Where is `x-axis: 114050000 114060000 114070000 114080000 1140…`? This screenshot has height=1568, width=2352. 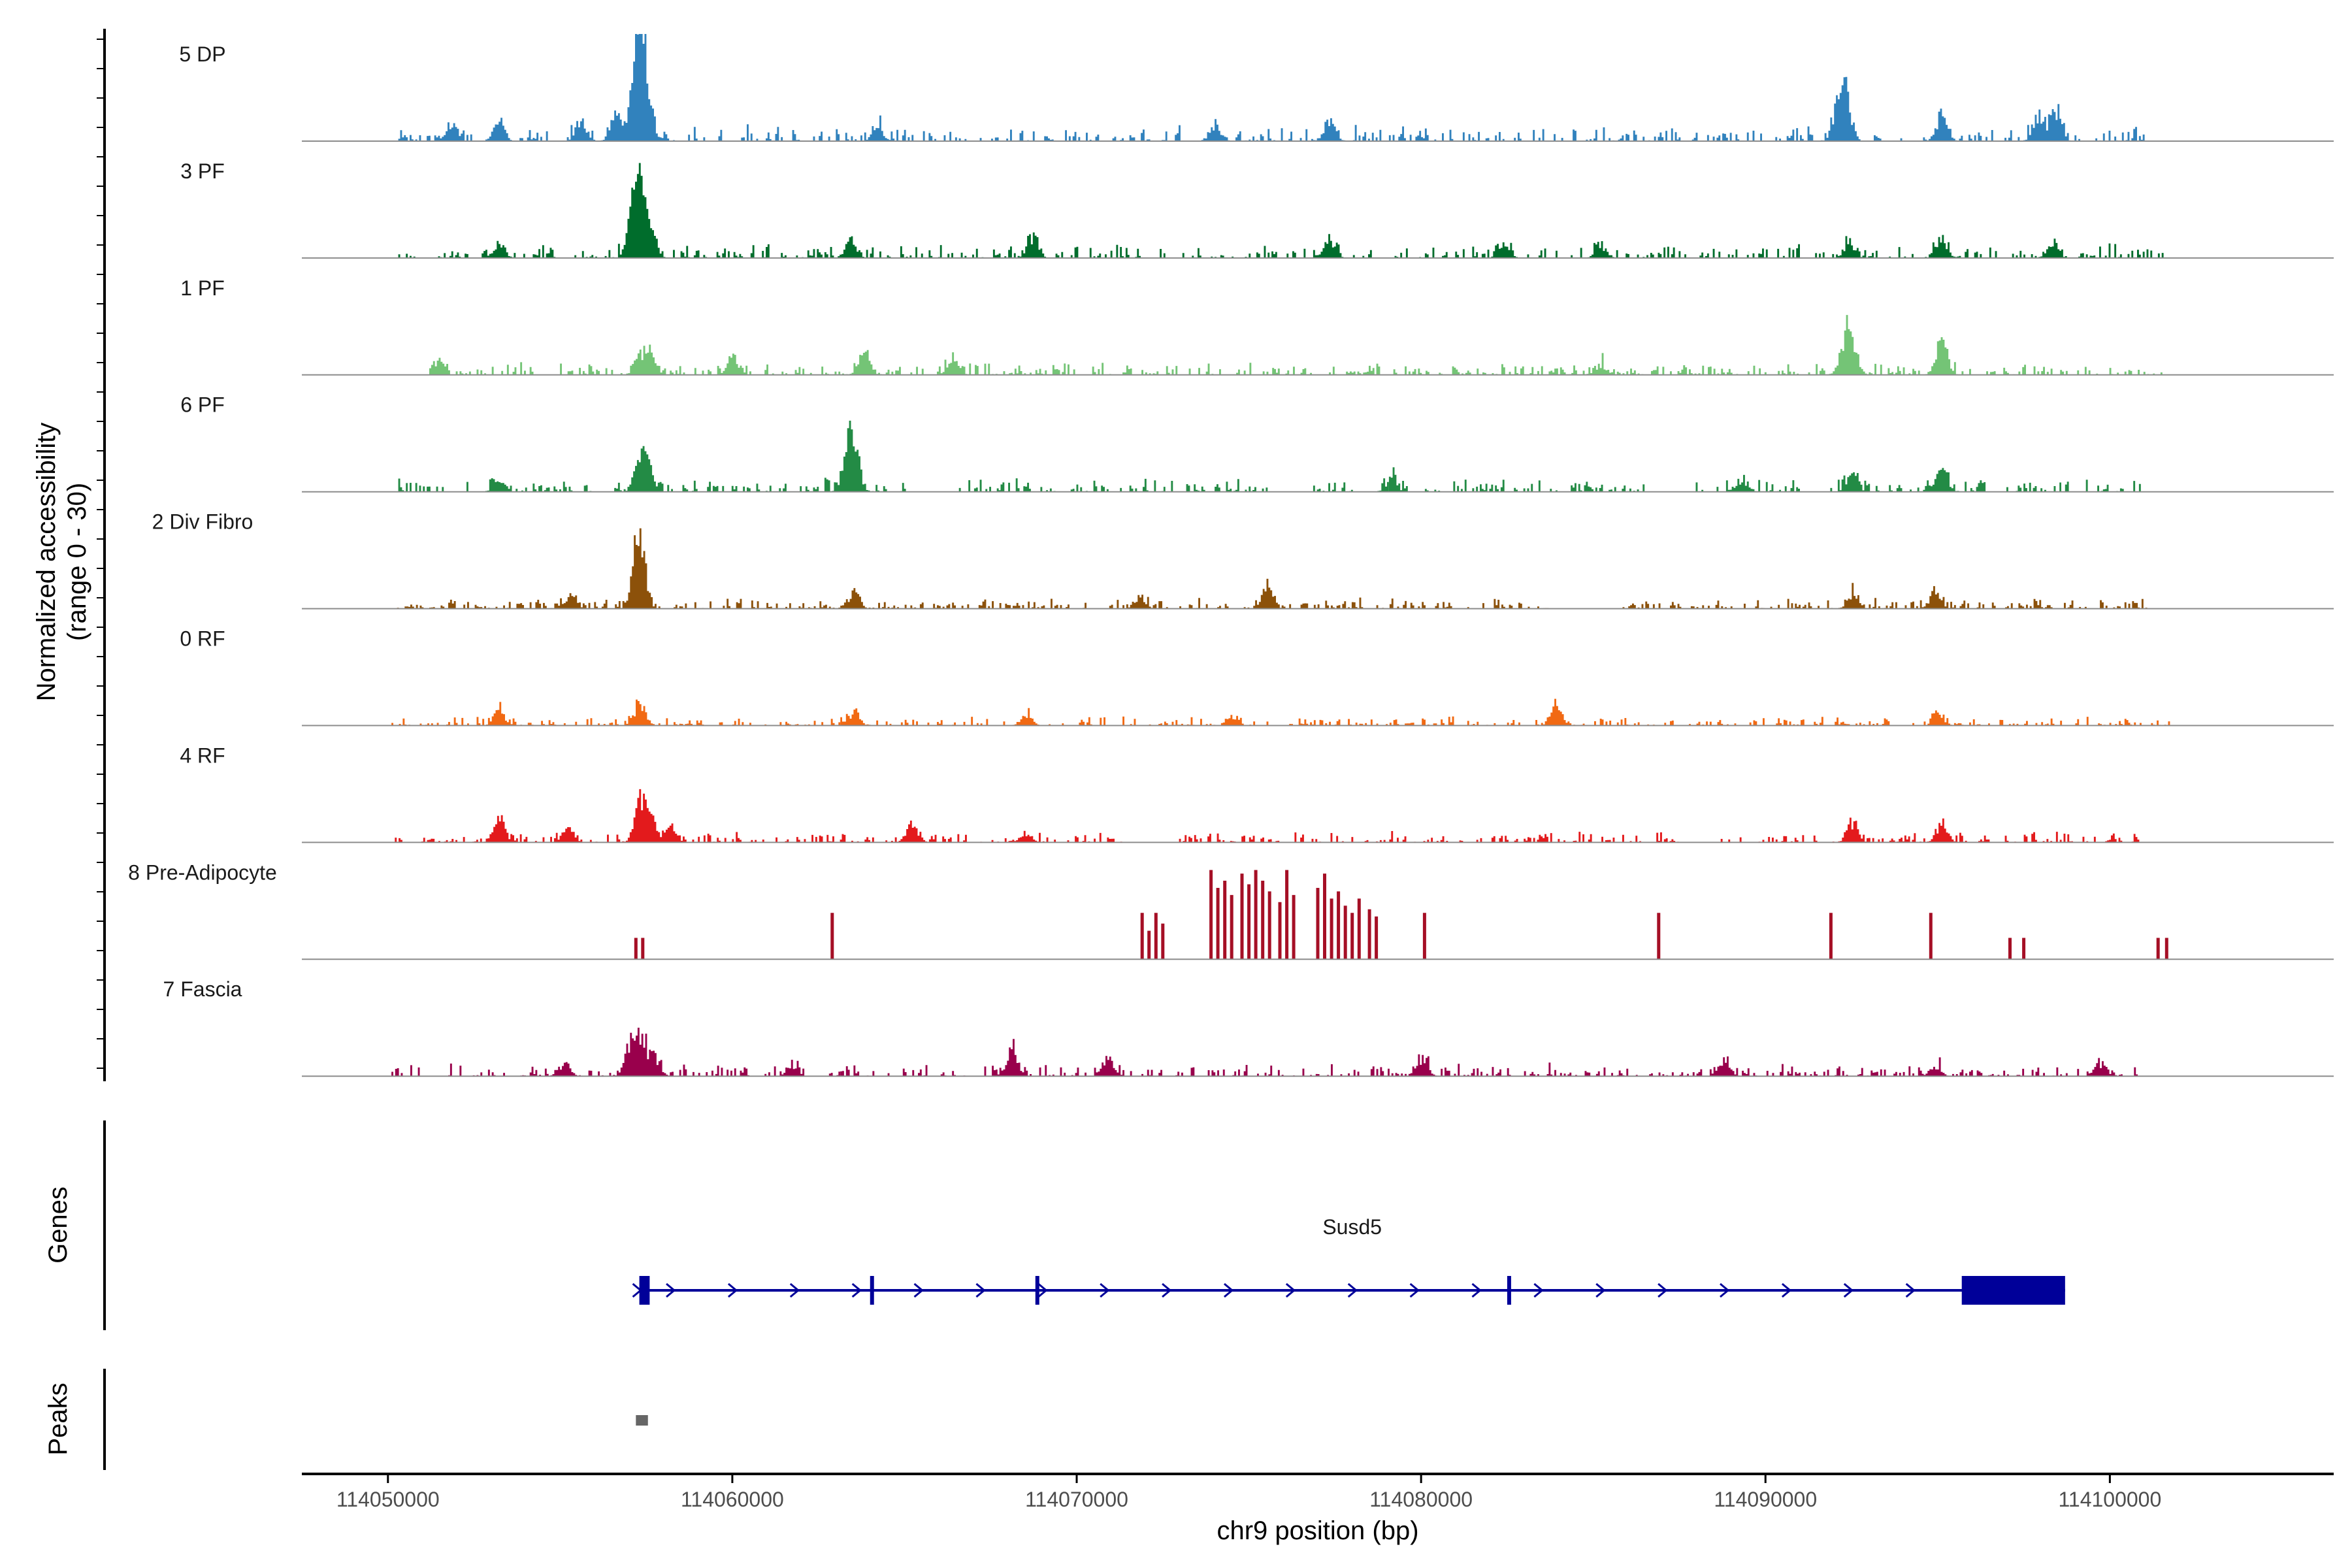 x-axis: 114050000 114060000 114070000 114080000 1140… is located at coordinates (1318, 1509).